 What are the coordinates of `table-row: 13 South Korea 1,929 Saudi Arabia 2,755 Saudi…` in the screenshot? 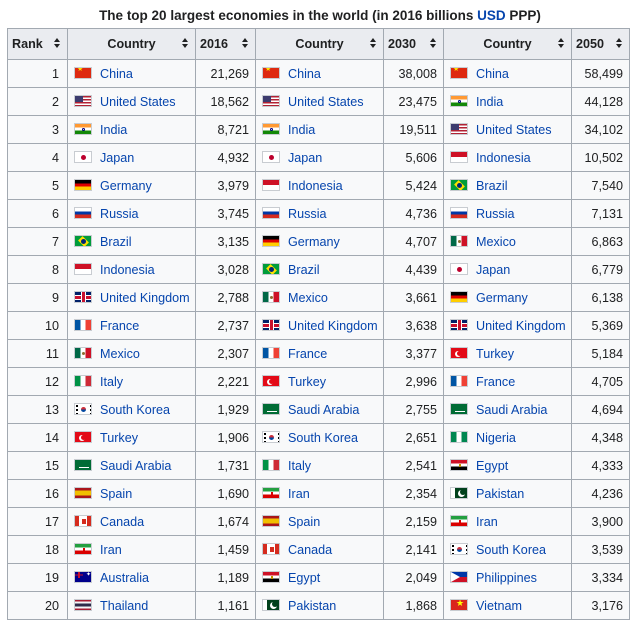 It's located at (318, 409).